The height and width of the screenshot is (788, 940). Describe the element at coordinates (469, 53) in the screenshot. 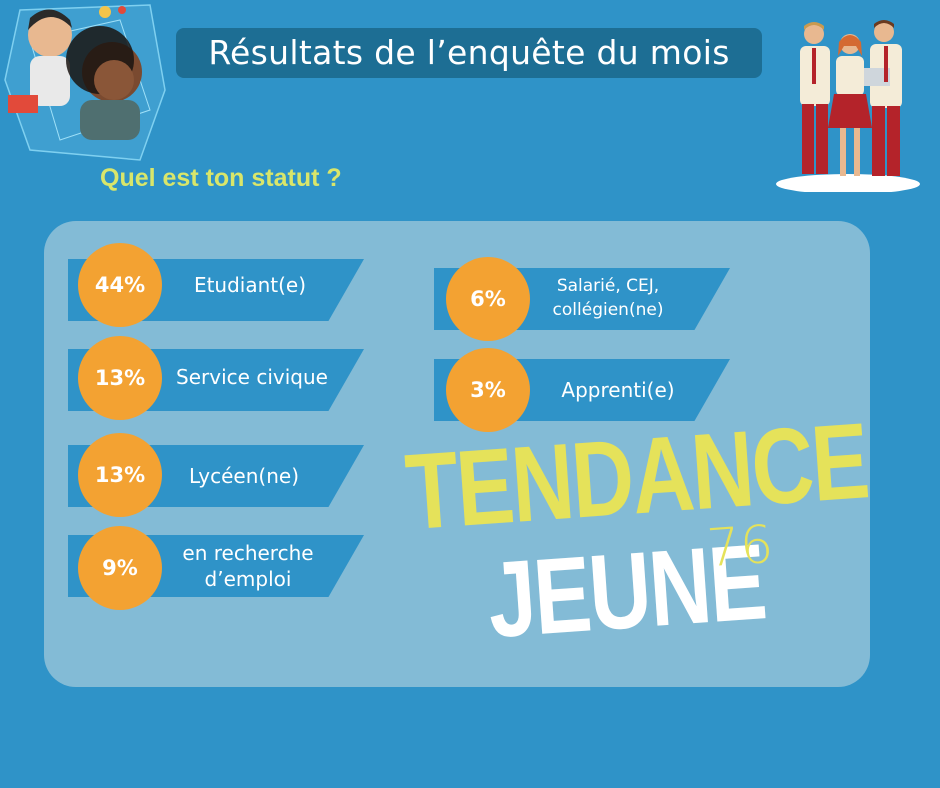

I see `page-title: Résultats de l’enquête du mois` at that location.